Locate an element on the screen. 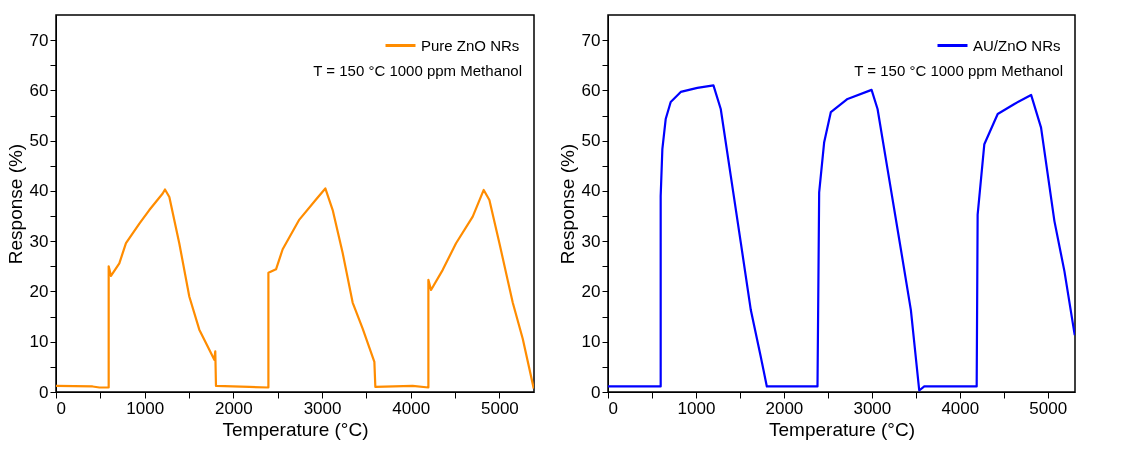 The image size is (1132, 459). legend-label: Pure ZnO NRs is located at coordinates (470, 45).